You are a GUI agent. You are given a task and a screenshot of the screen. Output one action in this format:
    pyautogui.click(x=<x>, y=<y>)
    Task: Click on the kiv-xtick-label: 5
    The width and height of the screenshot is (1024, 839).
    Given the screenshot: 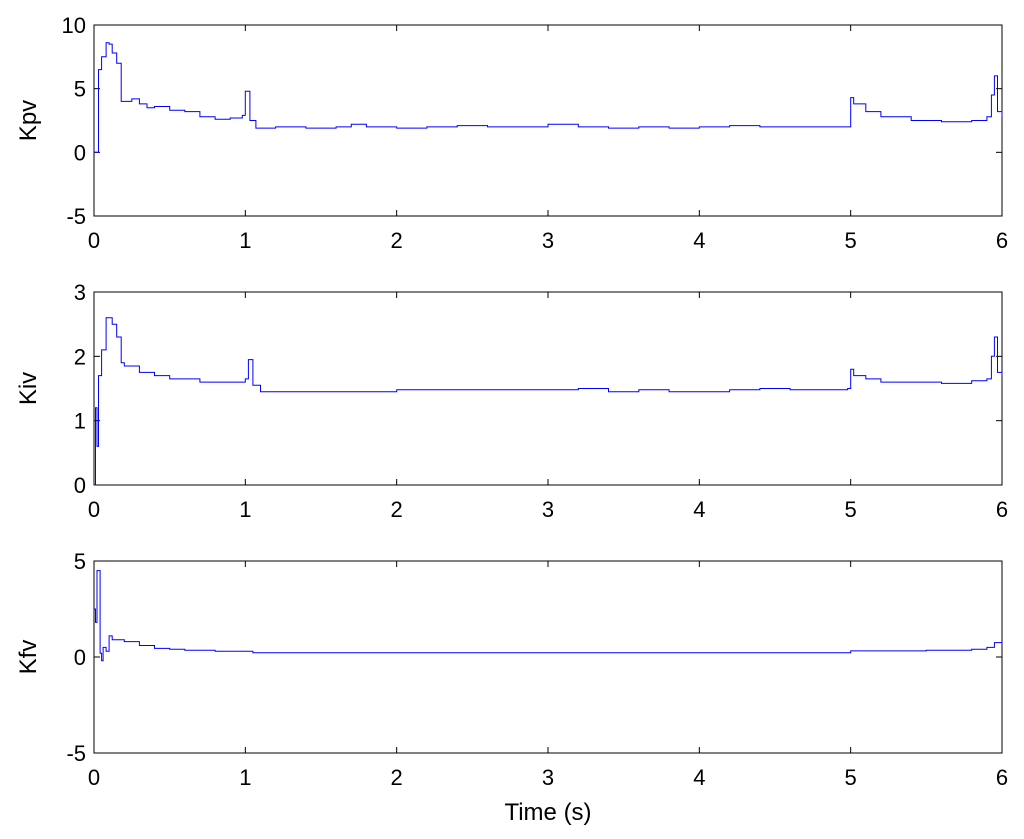 What is the action you would take?
    pyautogui.click(x=851, y=509)
    